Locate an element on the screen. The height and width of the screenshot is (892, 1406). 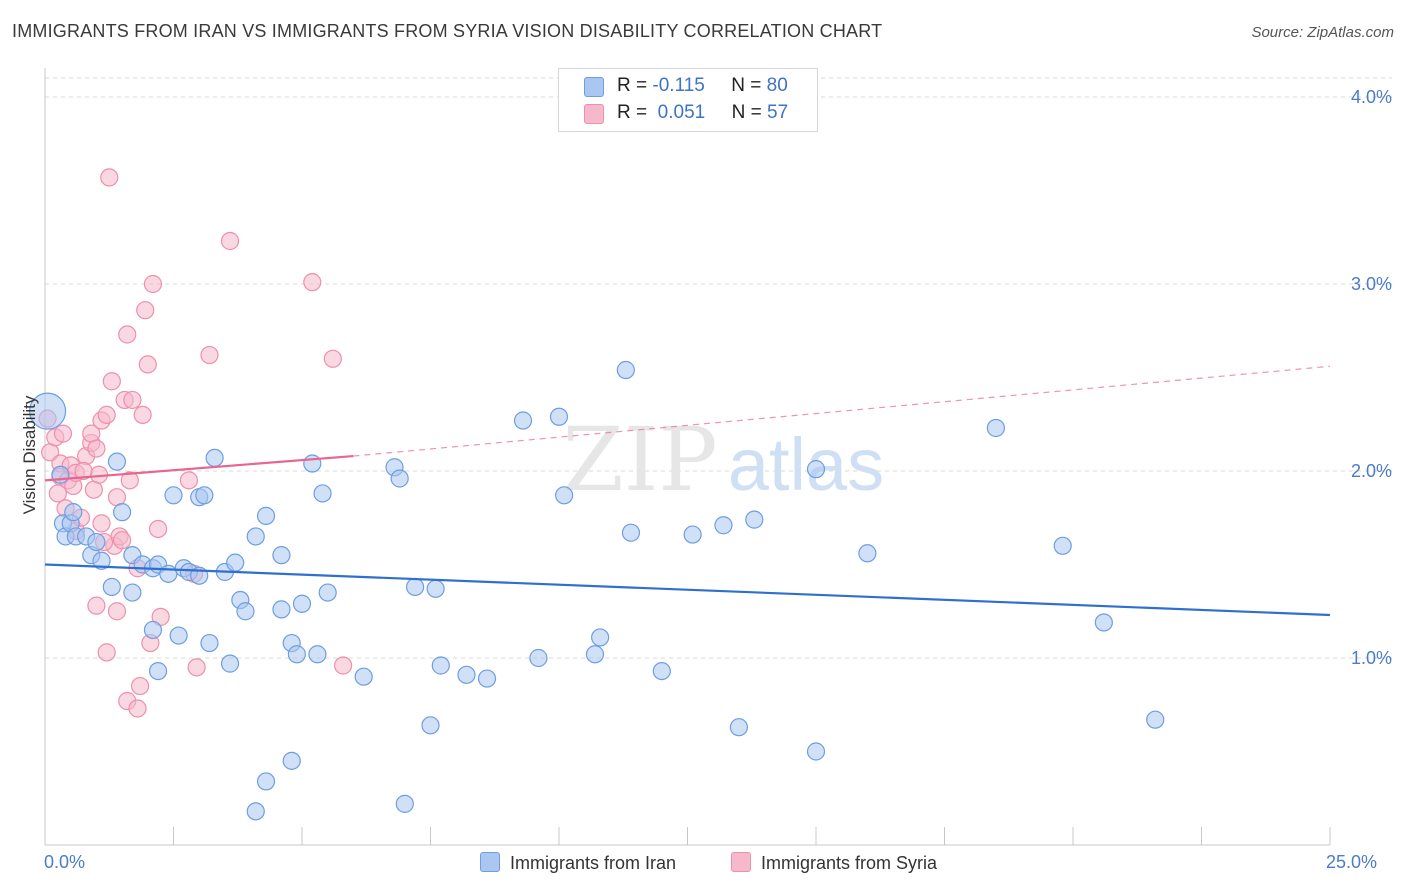
y-tick-label: 3.0% is located at coordinates (1371, 284).